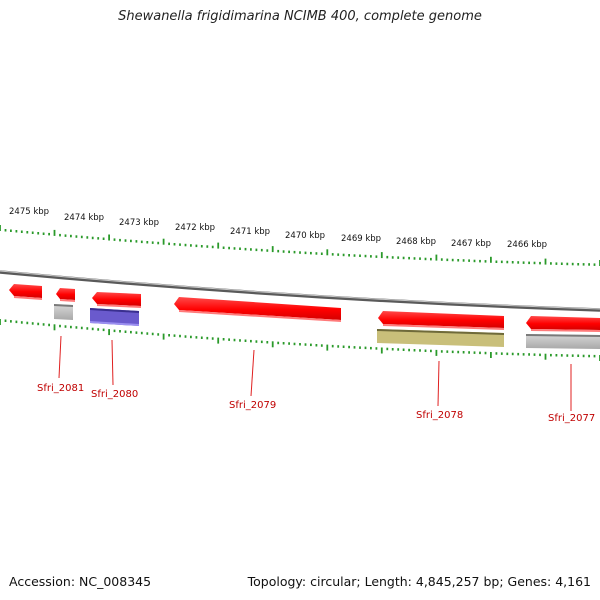 The width and height of the screenshot is (600, 600). Describe the element at coordinates (114, 317) in the screenshot. I see `blue-feature-sfri-2080` at that location.